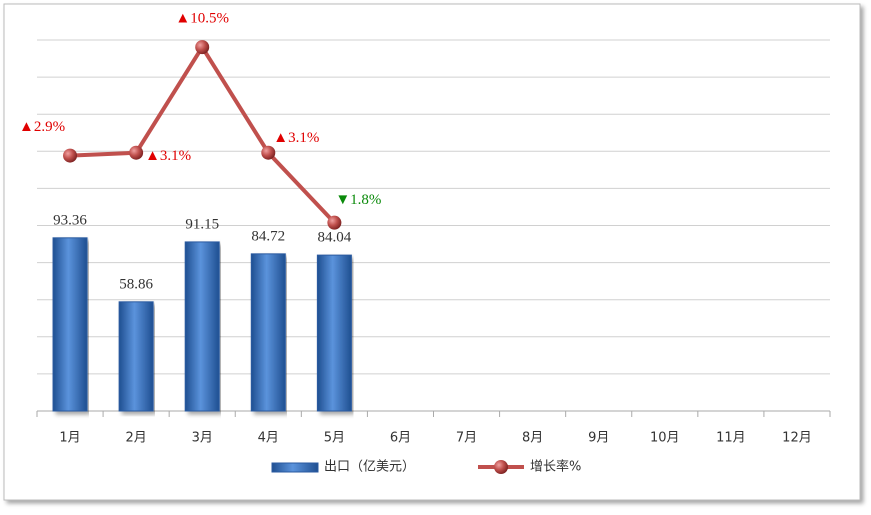 This screenshot has width=871, height=515. Describe the element at coordinates (598, 438) in the screenshot. I see `x-tick-label: 9月` at that location.